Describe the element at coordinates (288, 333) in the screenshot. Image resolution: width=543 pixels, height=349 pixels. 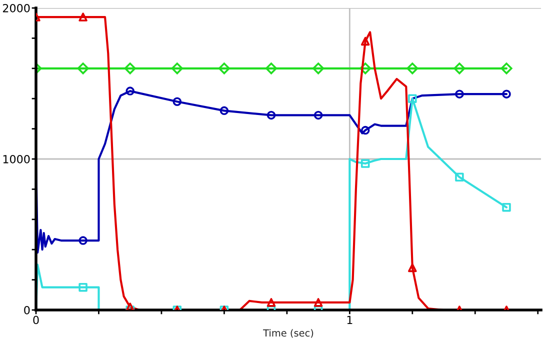
I see `x-axis-title: Time (sec)` at that location.